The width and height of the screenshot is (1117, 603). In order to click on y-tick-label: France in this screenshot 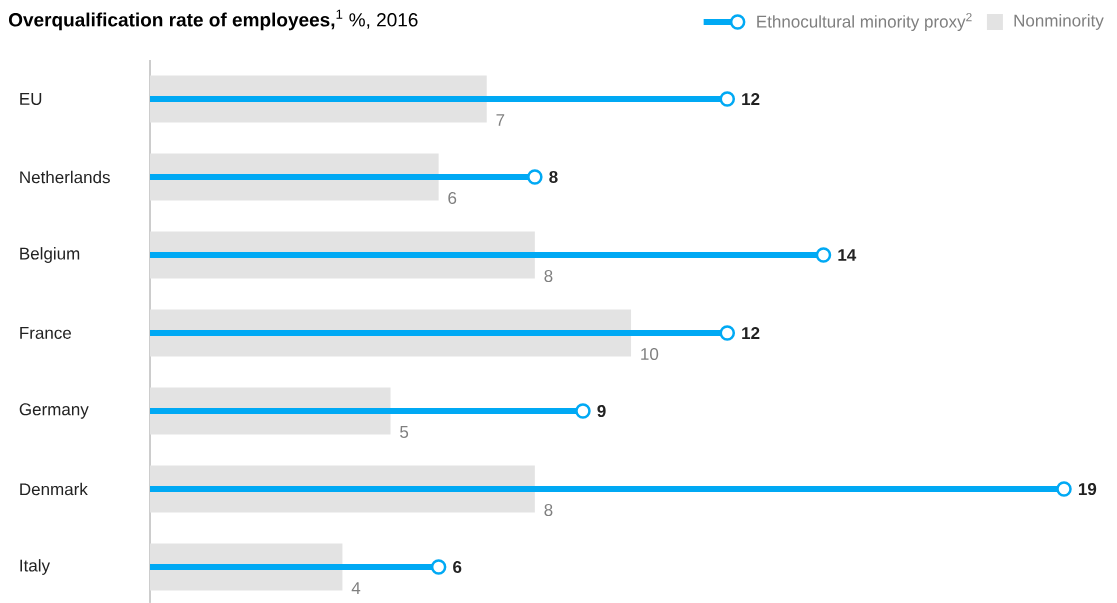, I will do `click(46, 333)`.